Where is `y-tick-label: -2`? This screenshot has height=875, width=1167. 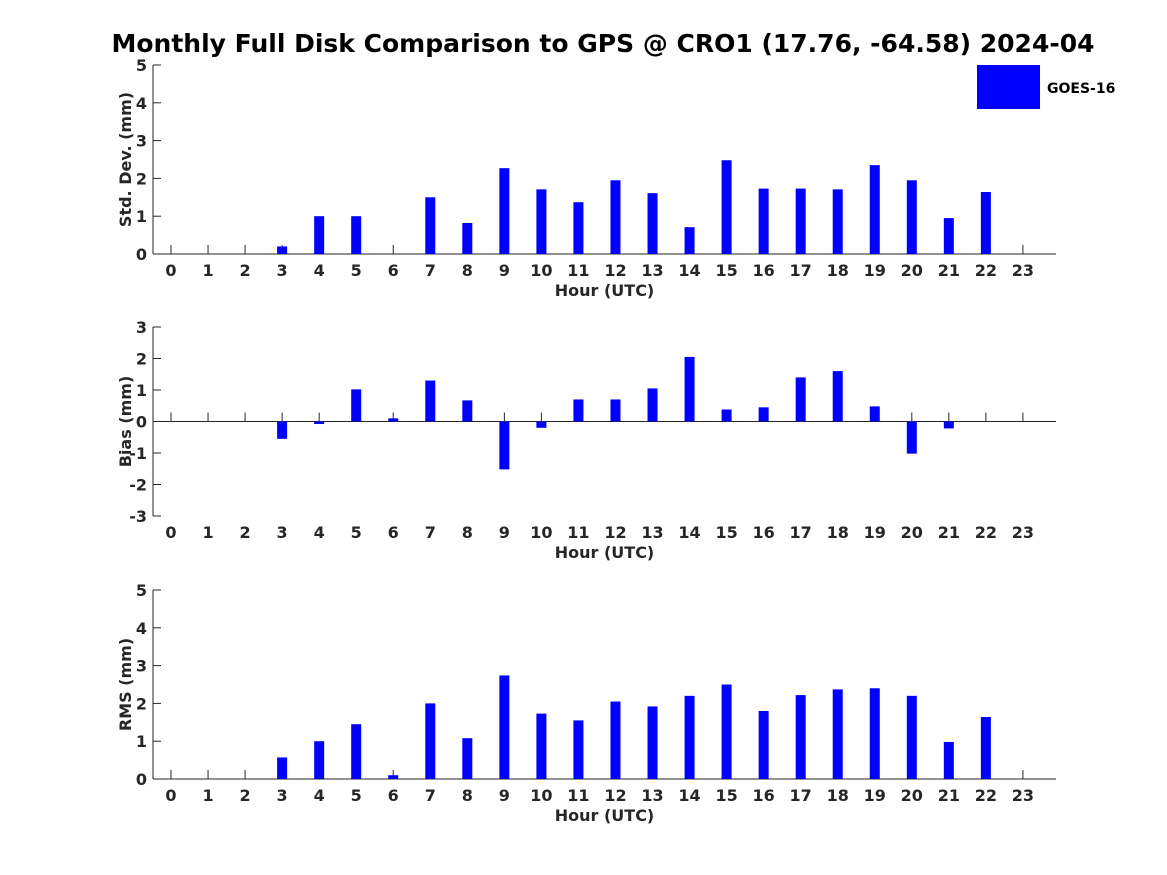
y-tick-label: -2 is located at coordinates (138, 485).